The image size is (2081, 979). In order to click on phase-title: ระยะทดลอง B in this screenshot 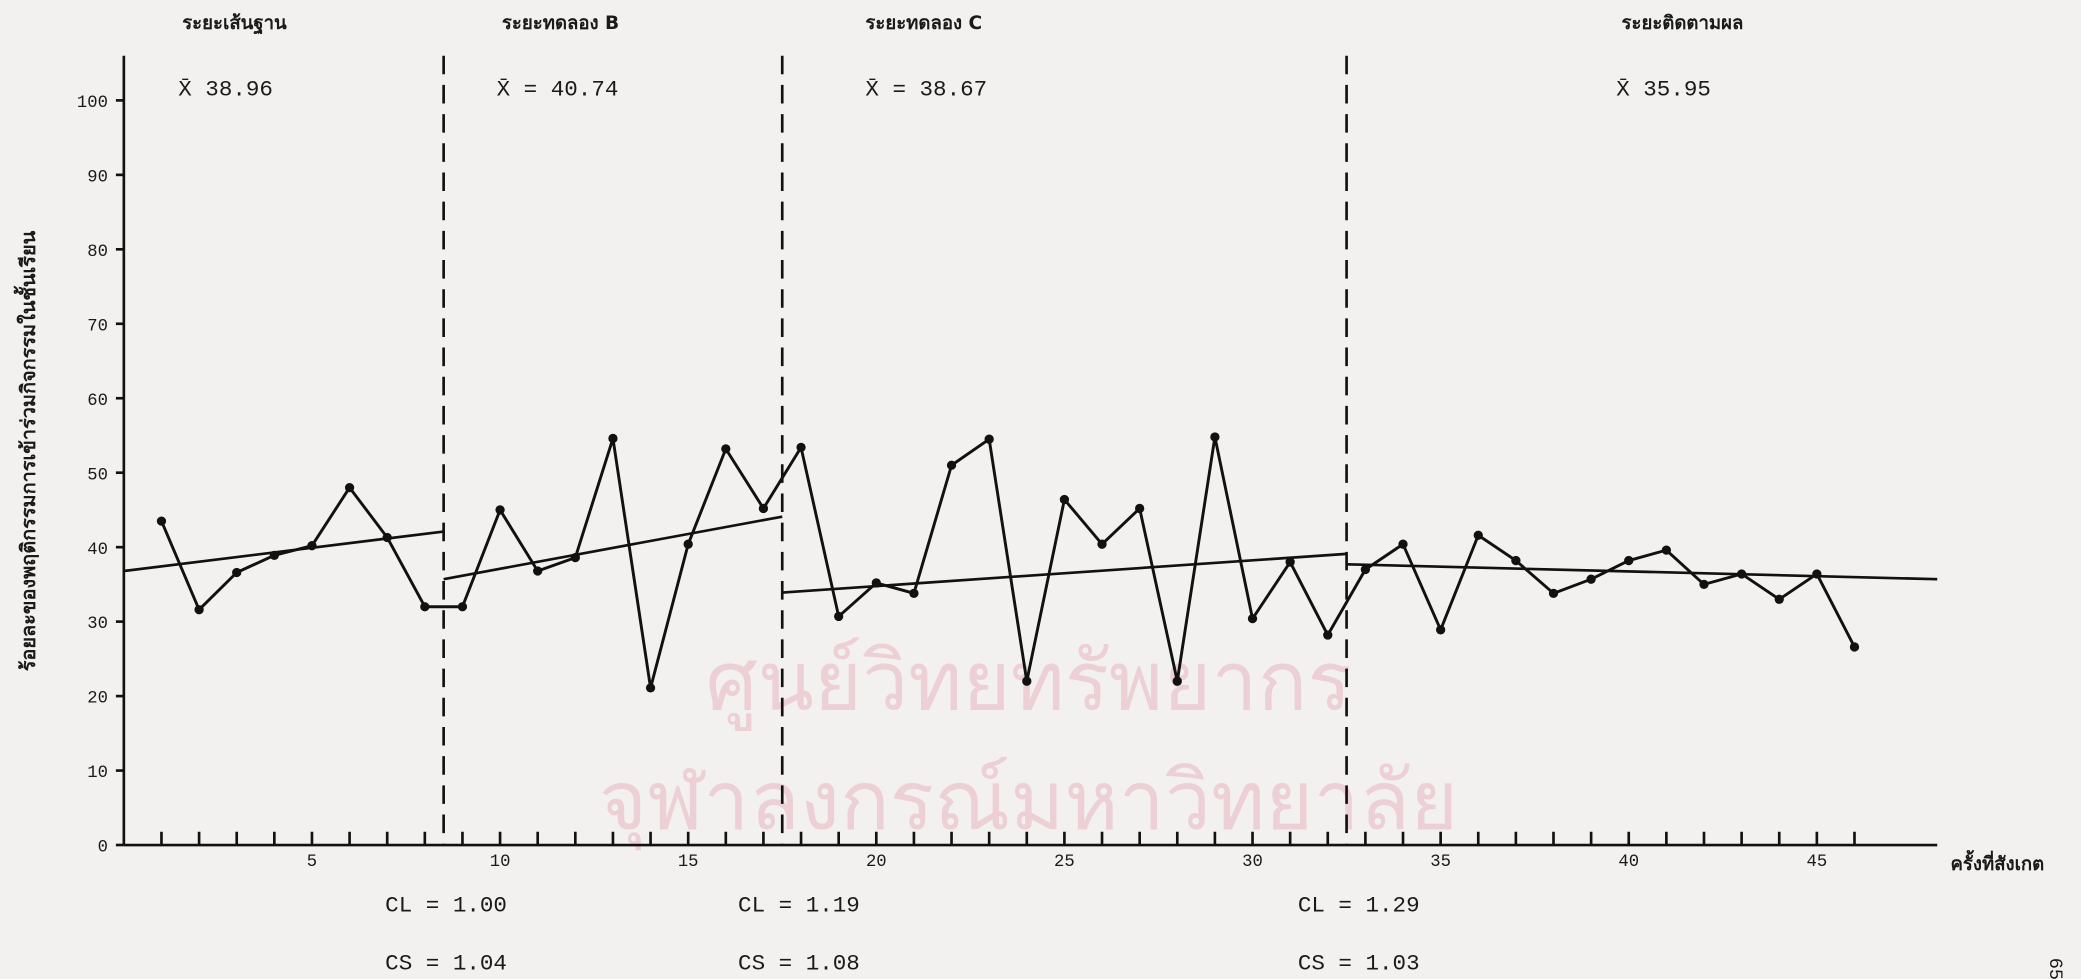, I will do `click(560, 23)`.